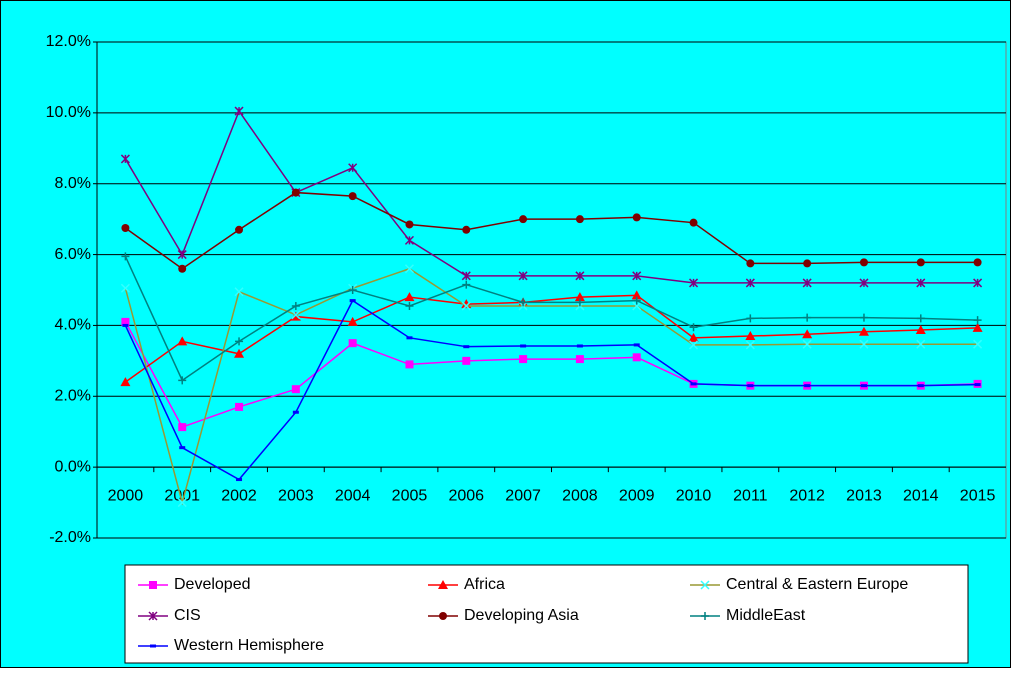  I want to click on y-tick-label: 2.0%, so click(73, 396).